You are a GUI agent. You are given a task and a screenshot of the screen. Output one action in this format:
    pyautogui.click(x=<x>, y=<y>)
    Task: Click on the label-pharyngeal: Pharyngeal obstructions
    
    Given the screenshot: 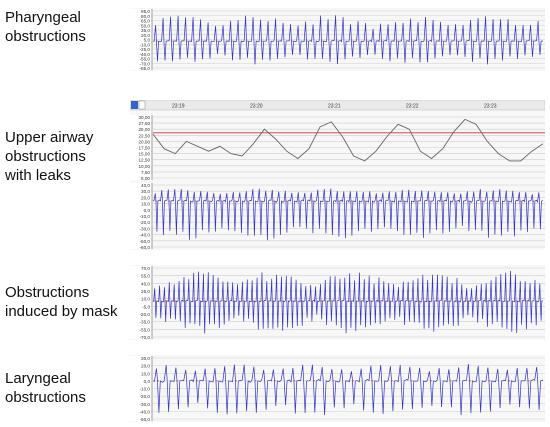 What is the action you would take?
    pyautogui.click(x=45, y=27)
    